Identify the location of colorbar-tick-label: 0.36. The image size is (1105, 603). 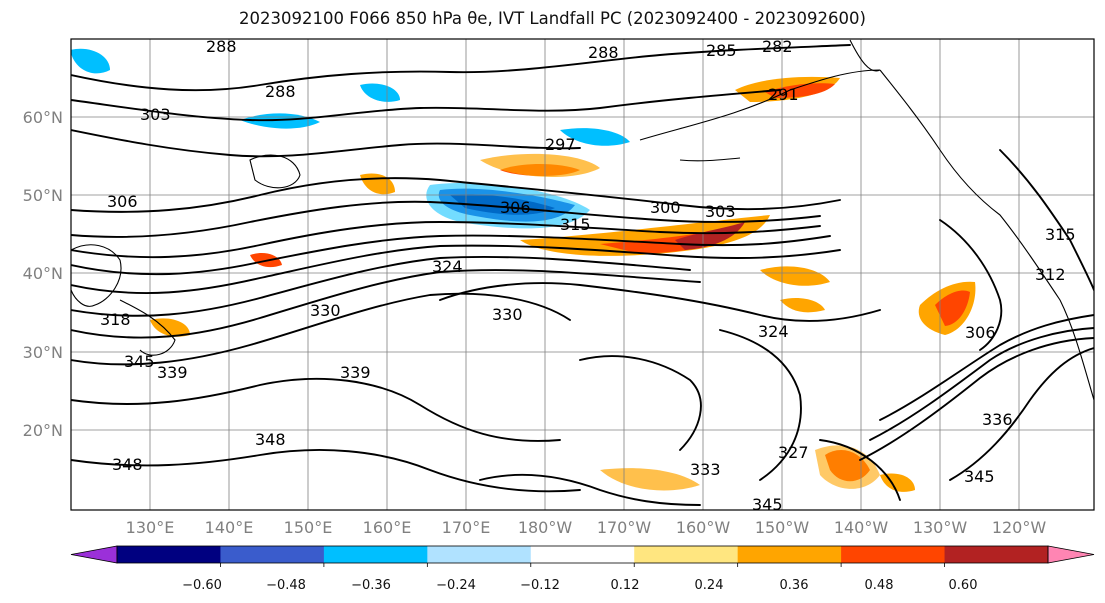
(794, 585).